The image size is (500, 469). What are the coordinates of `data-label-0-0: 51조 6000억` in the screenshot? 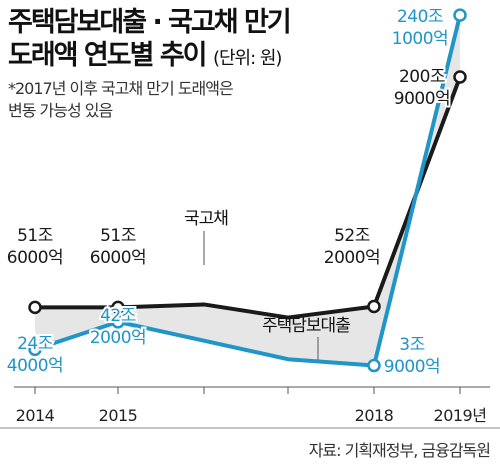 It's located at (35, 247).